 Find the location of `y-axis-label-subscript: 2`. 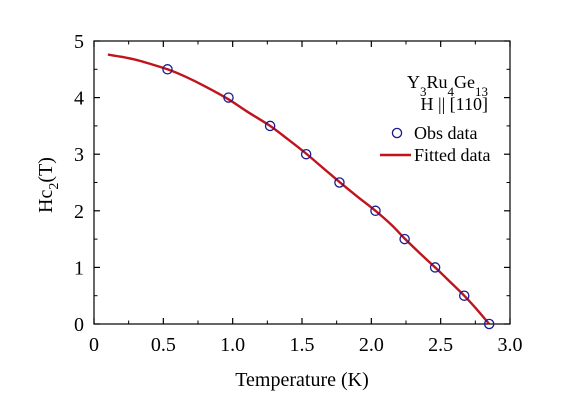

y-axis-label-subscript: 2 is located at coordinates (54, 186).